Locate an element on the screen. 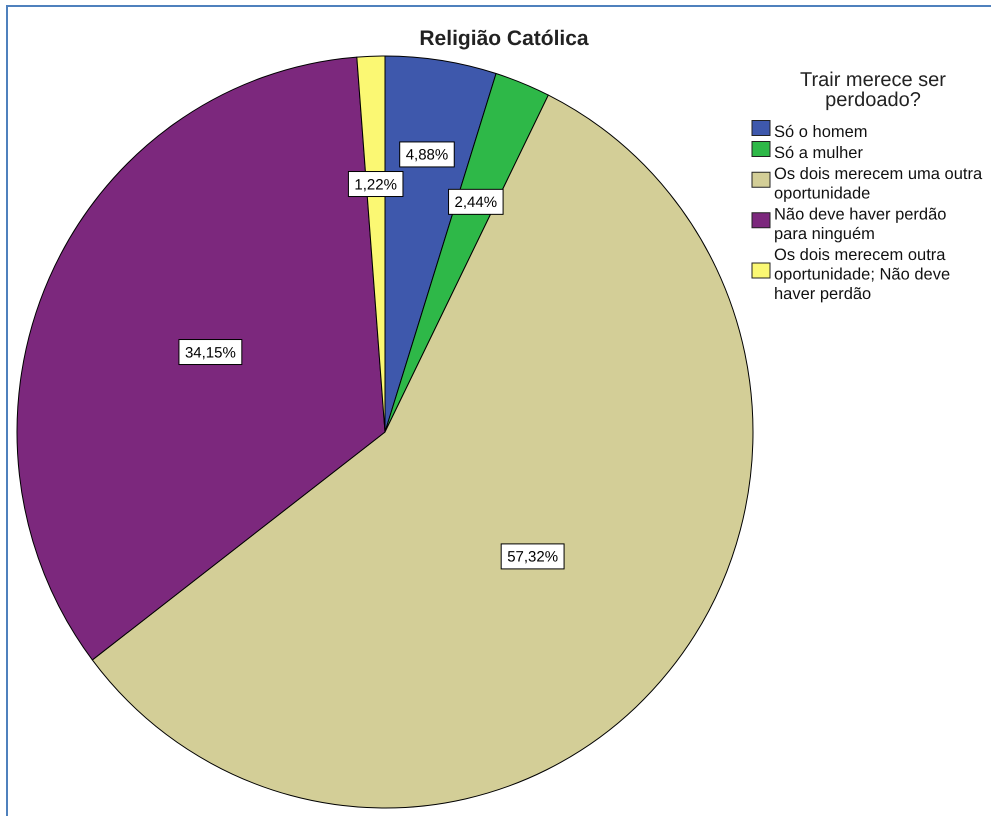 This screenshot has width=991, height=816. legend-label: Os dois merecem outra oportunidade; Não deve haver perdão is located at coordinates (862, 274).